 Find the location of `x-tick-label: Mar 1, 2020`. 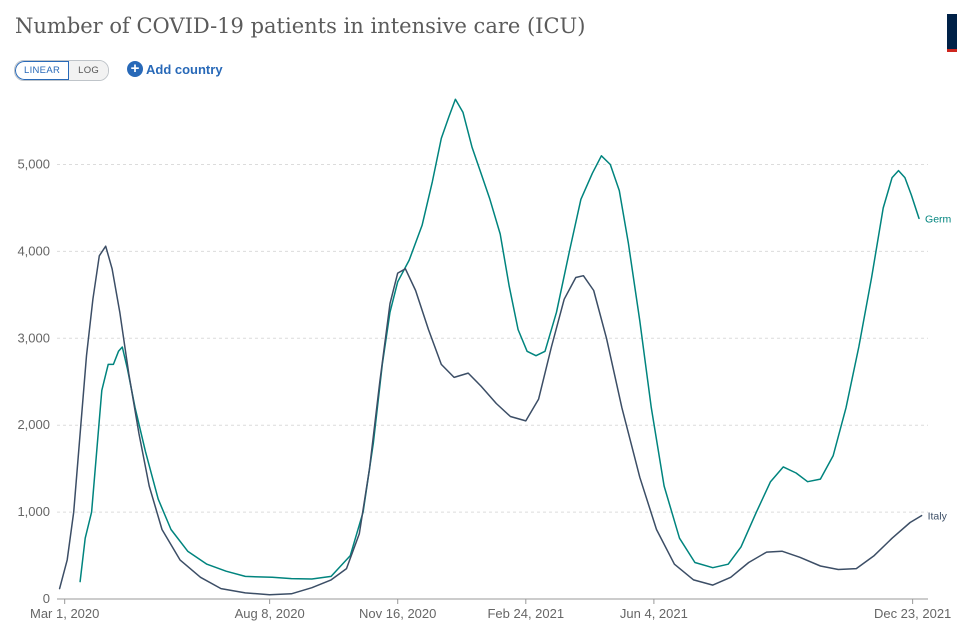

x-tick-label: Mar 1, 2020 is located at coordinates (64, 613).